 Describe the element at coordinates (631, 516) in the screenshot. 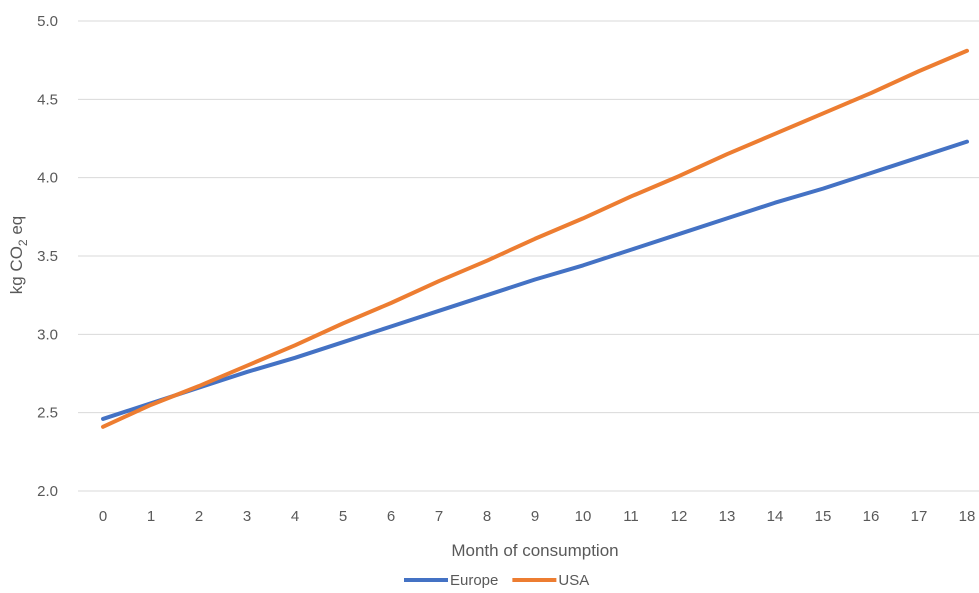

I see `x-tick-label: 11` at that location.